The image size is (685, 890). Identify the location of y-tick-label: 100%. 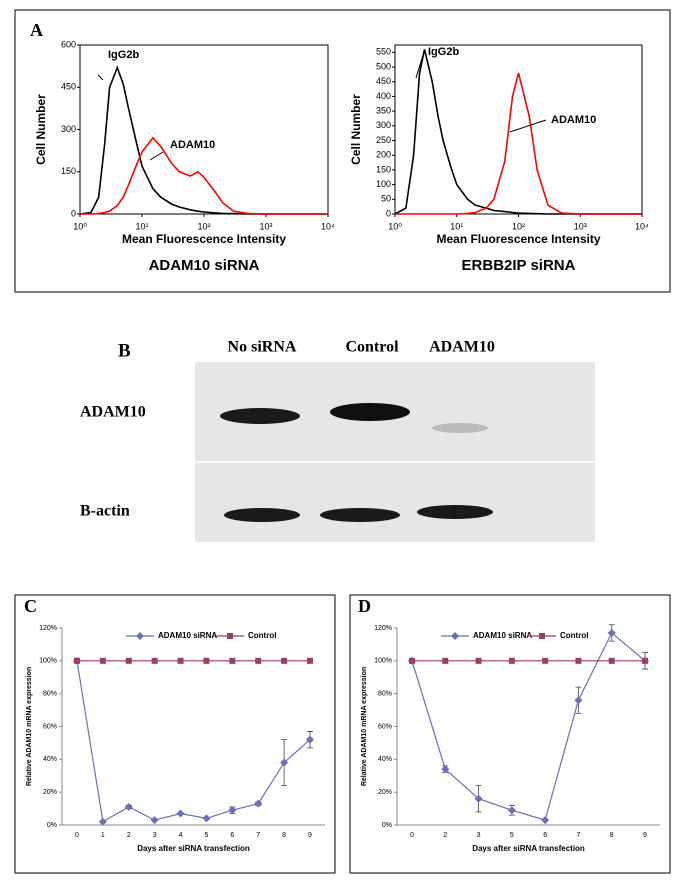
(48, 661).